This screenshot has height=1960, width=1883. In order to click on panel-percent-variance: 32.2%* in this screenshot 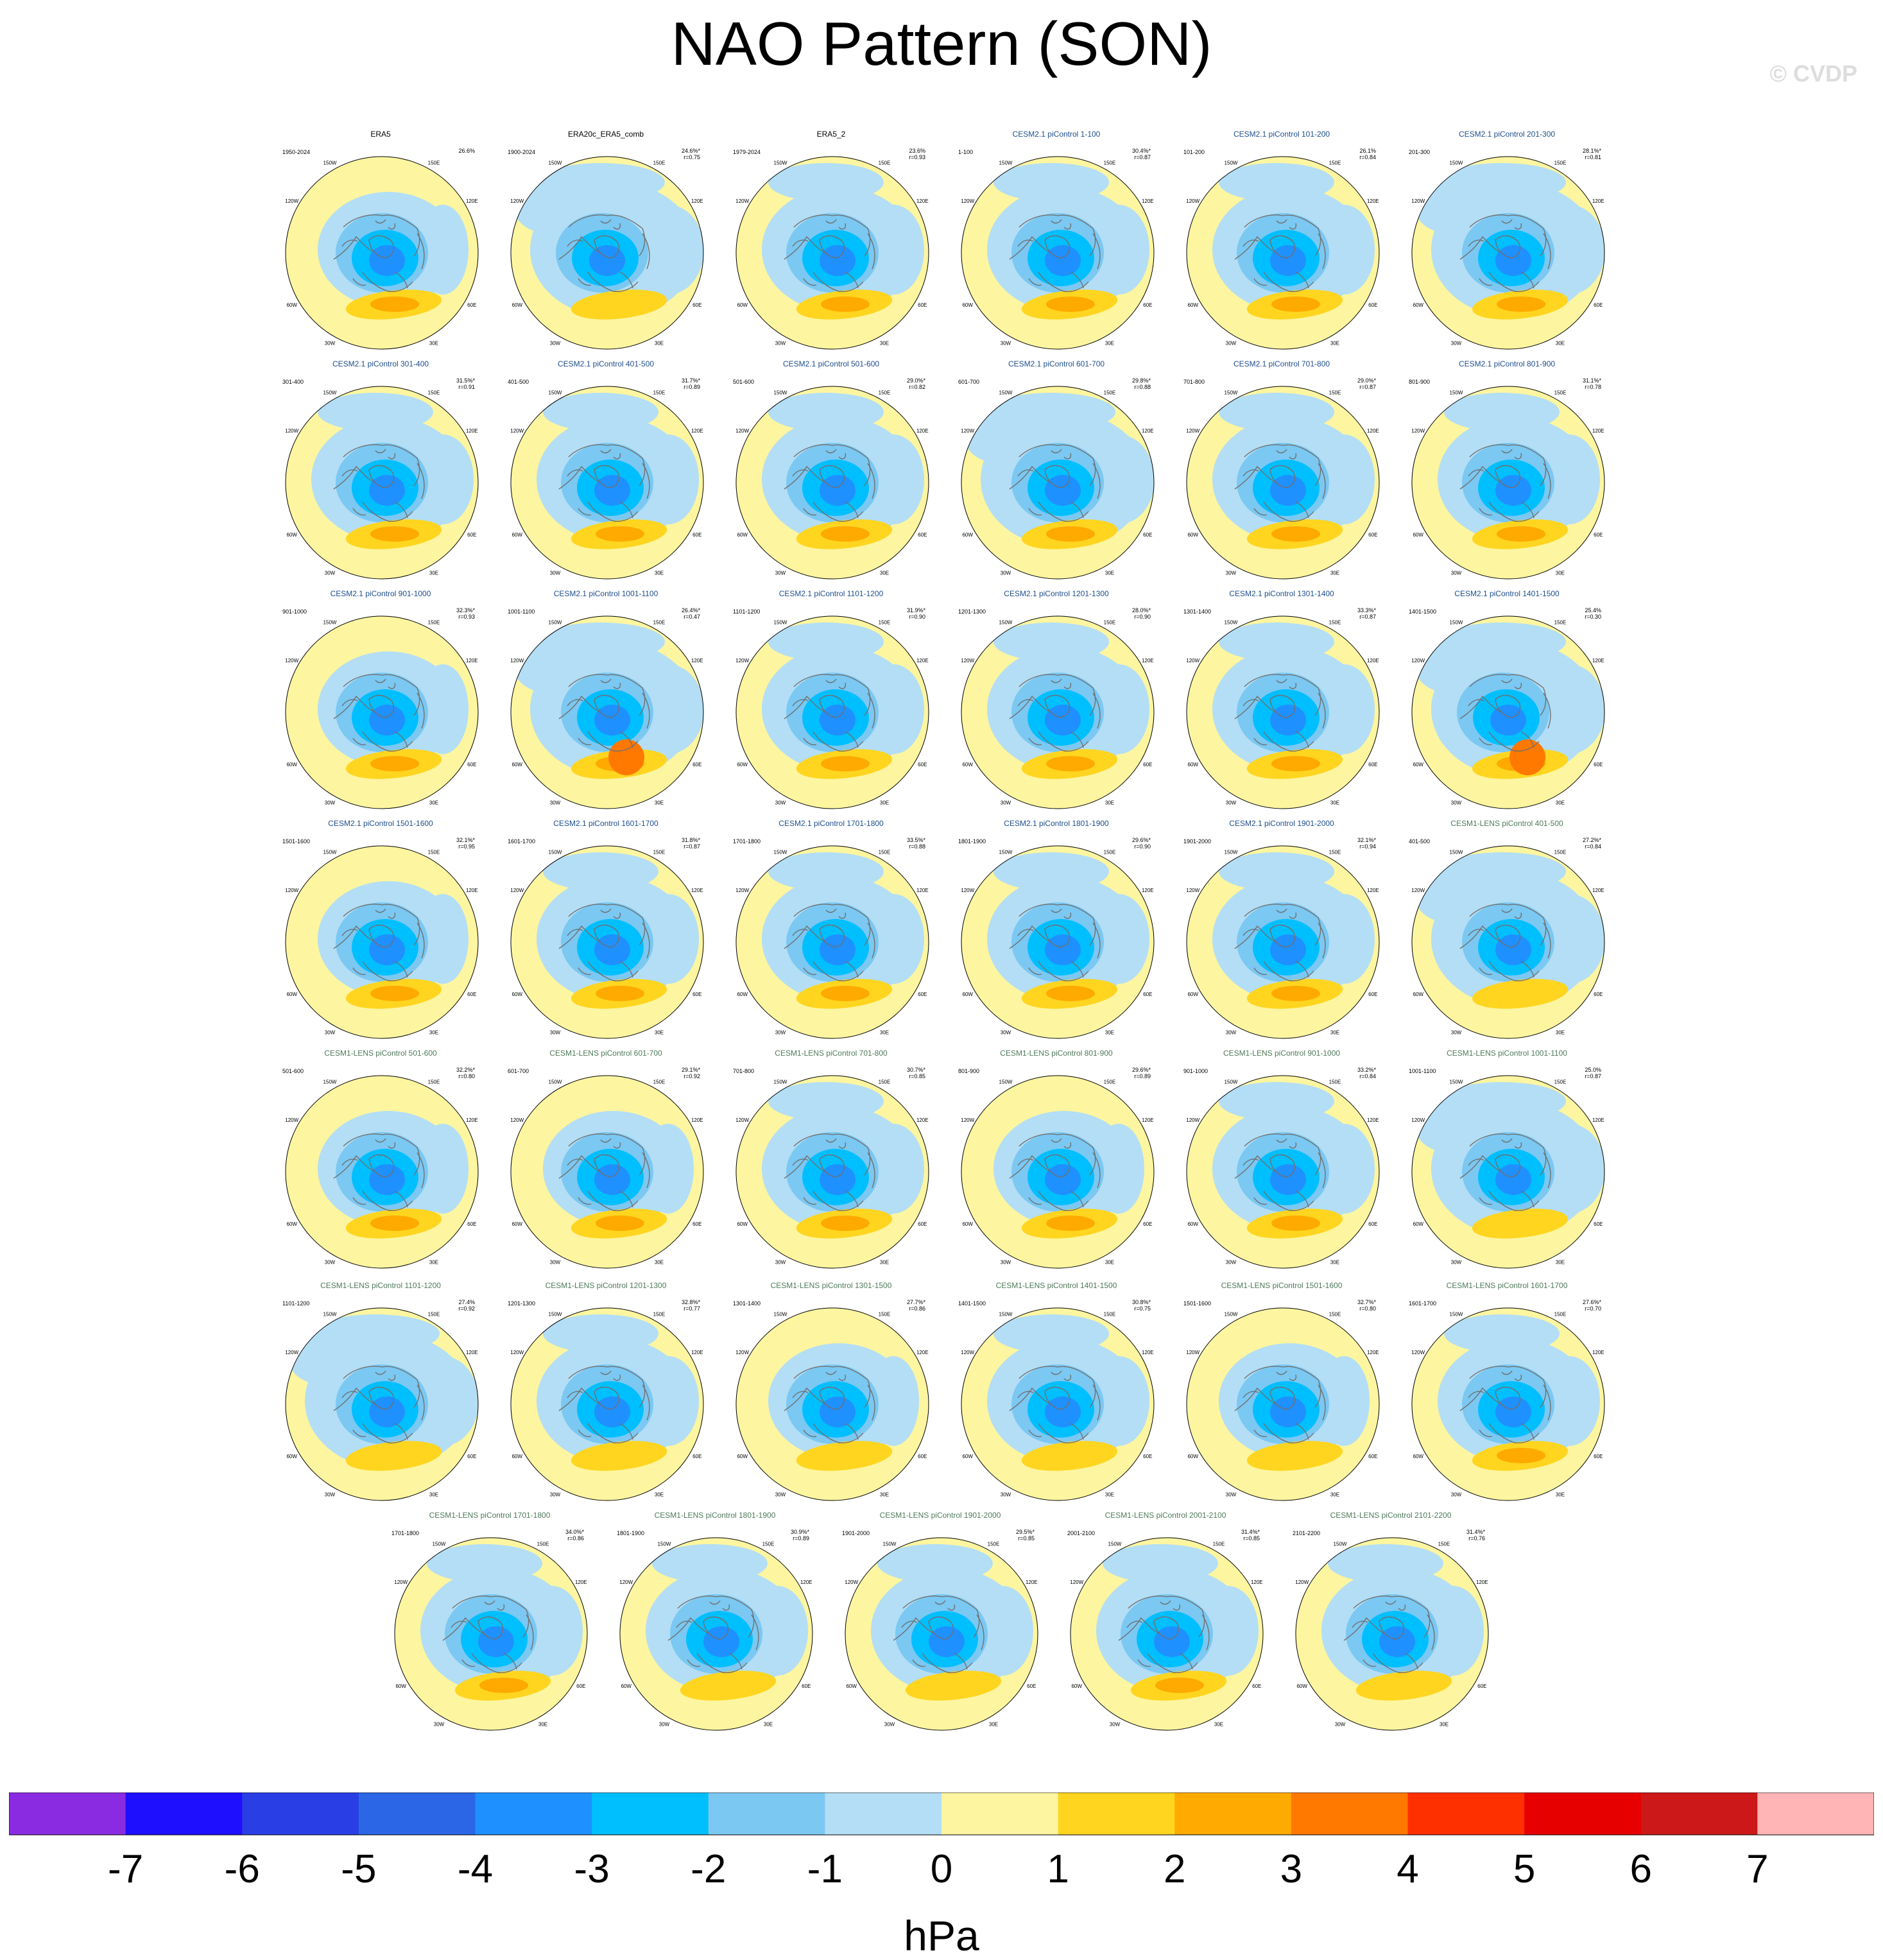, I will do `click(466, 1070)`.